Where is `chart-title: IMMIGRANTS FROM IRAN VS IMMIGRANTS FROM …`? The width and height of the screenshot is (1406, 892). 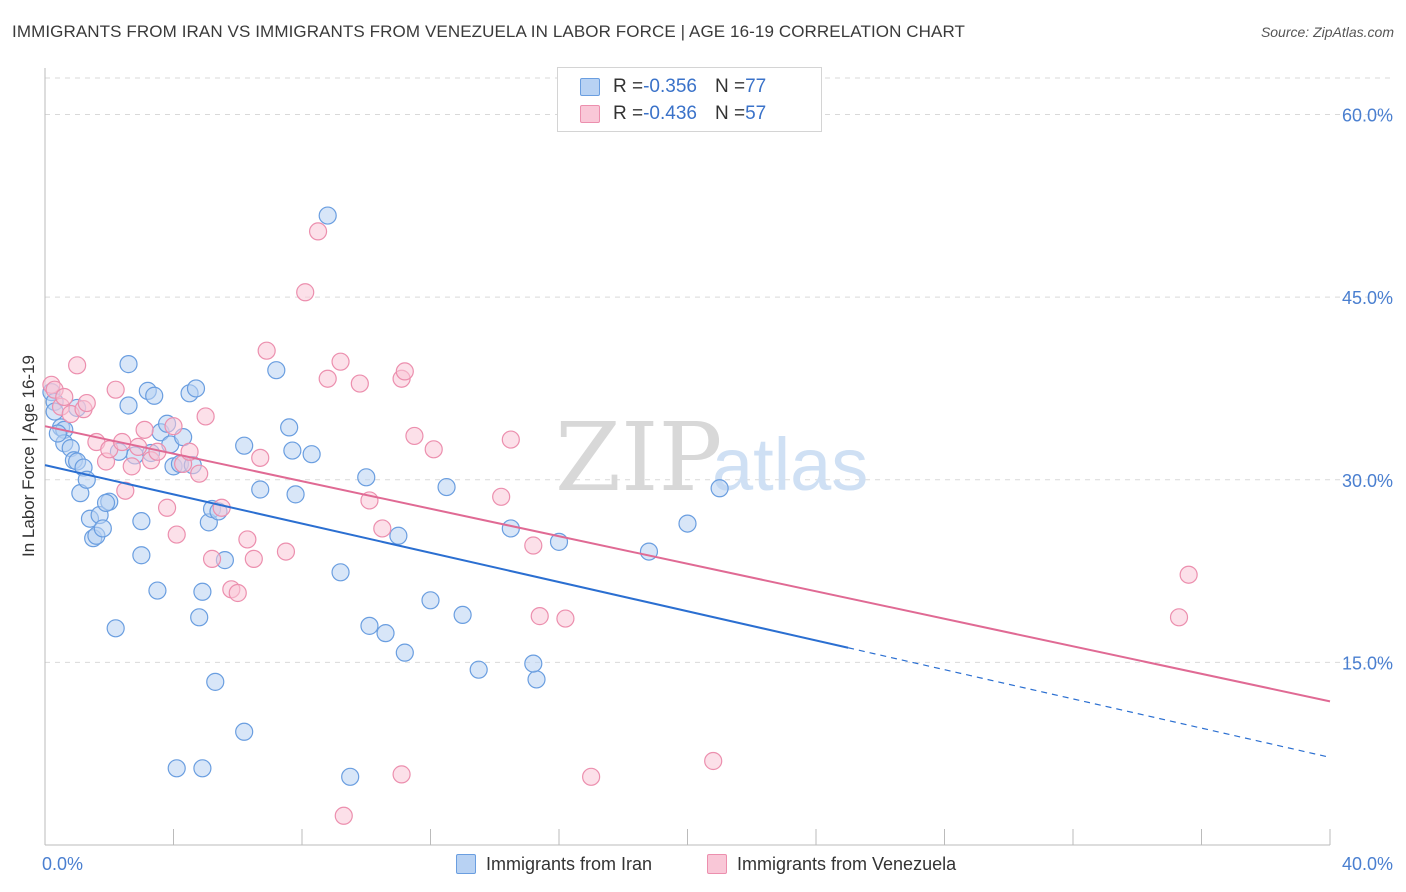
chart-title: IMMIGRANTS FROM IRAN VS IMMIGRANTS FROM … is located at coordinates (489, 31).